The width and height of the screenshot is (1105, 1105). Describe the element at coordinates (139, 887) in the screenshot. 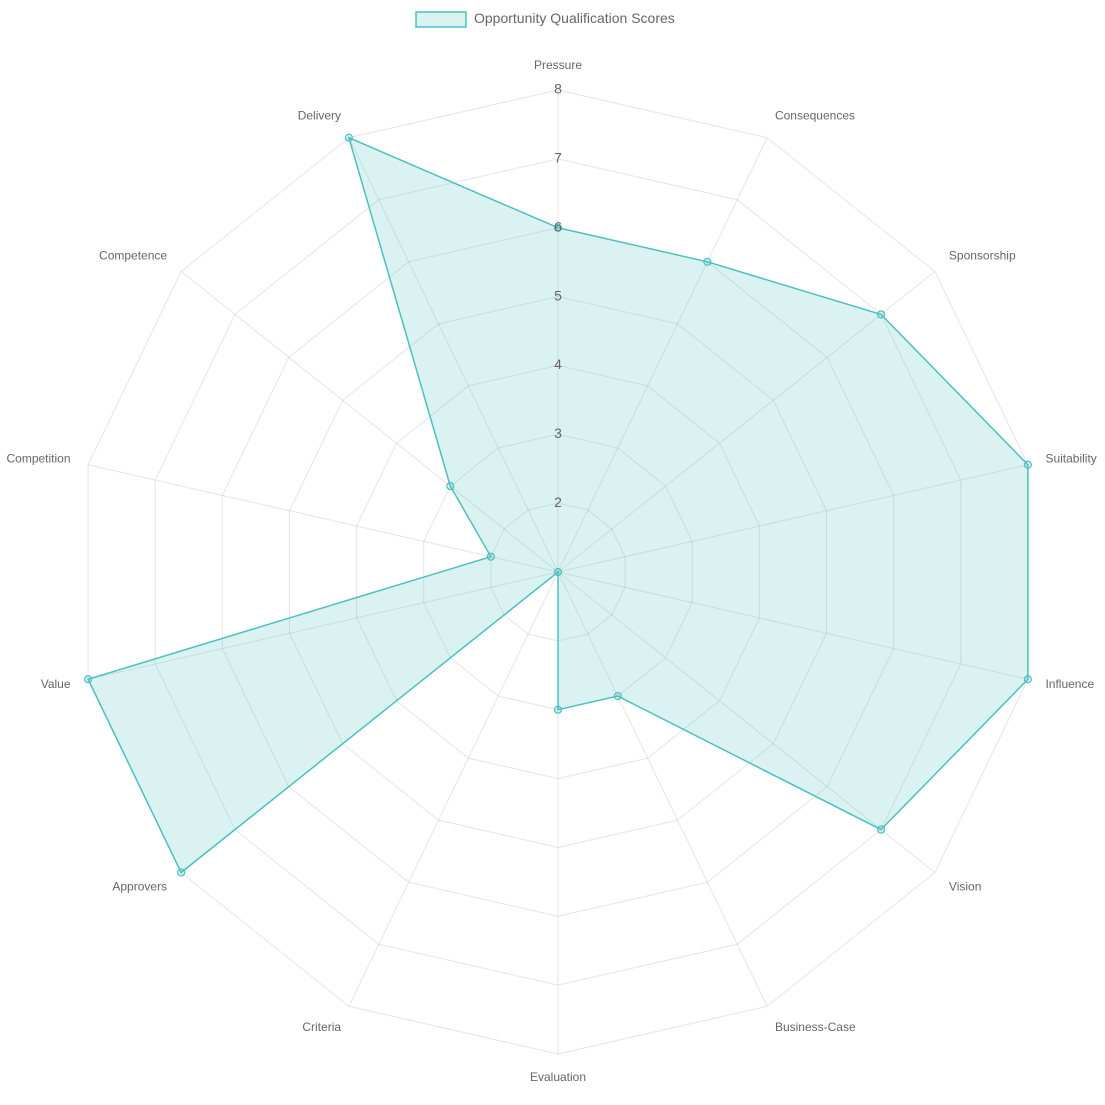

I see `axis-label: Approvers` at that location.